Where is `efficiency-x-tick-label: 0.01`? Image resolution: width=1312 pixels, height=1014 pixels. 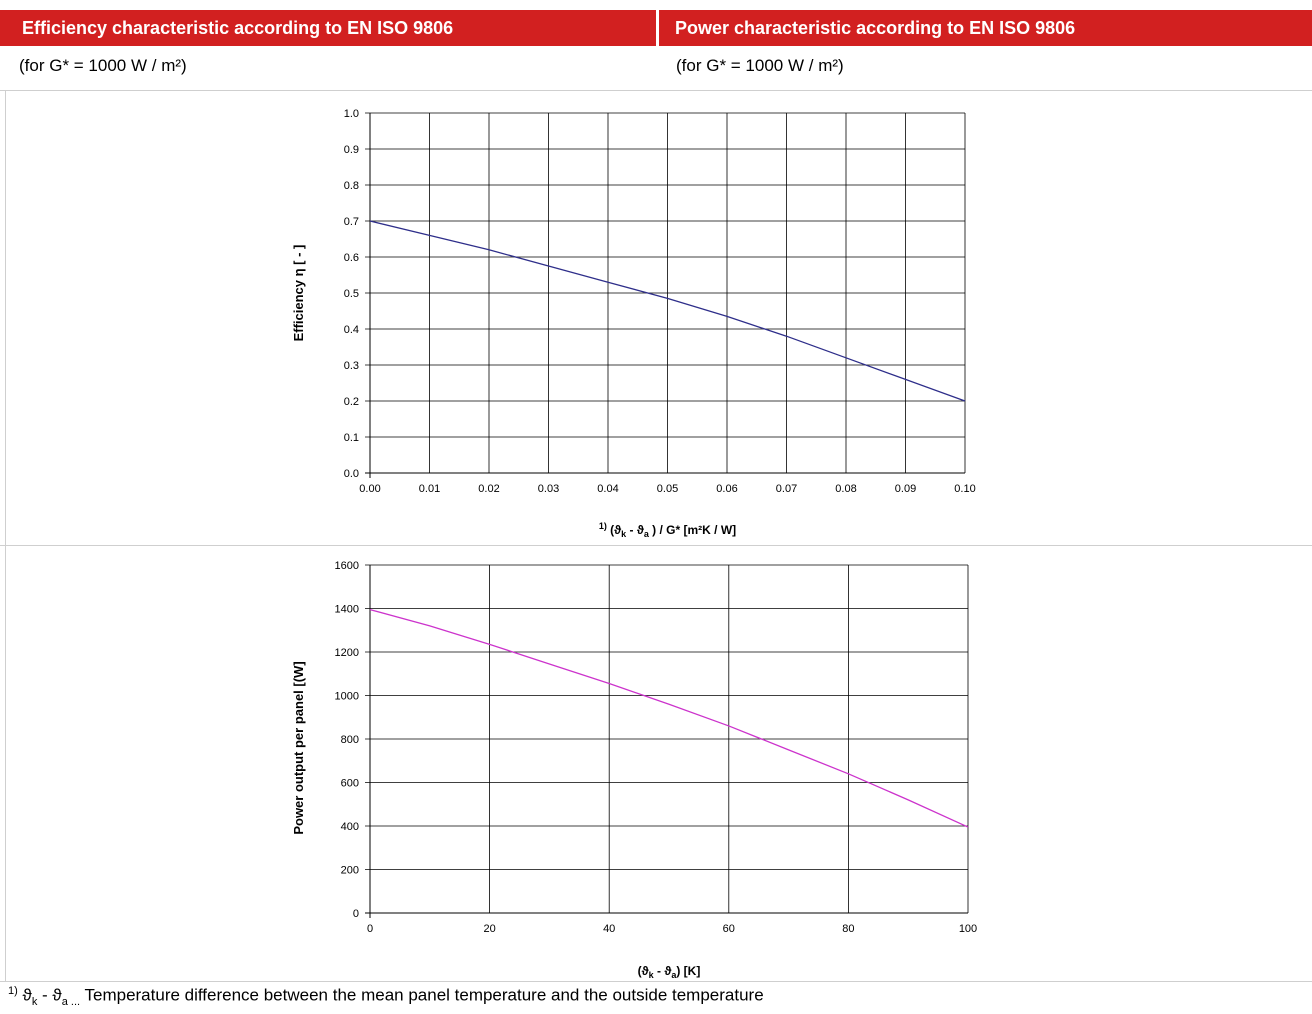 efficiency-x-tick-label: 0.01 is located at coordinates (429, 489).